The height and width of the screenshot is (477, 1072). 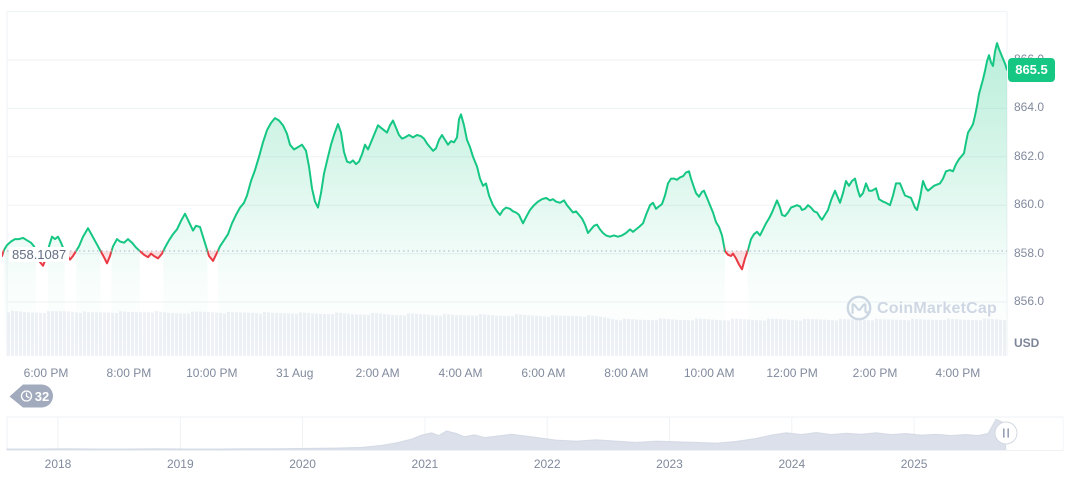 What do you see at coordinates (1006, 433) in the screenshot?
I see `navigator-handle-right` at bounding box center [1006, 433].